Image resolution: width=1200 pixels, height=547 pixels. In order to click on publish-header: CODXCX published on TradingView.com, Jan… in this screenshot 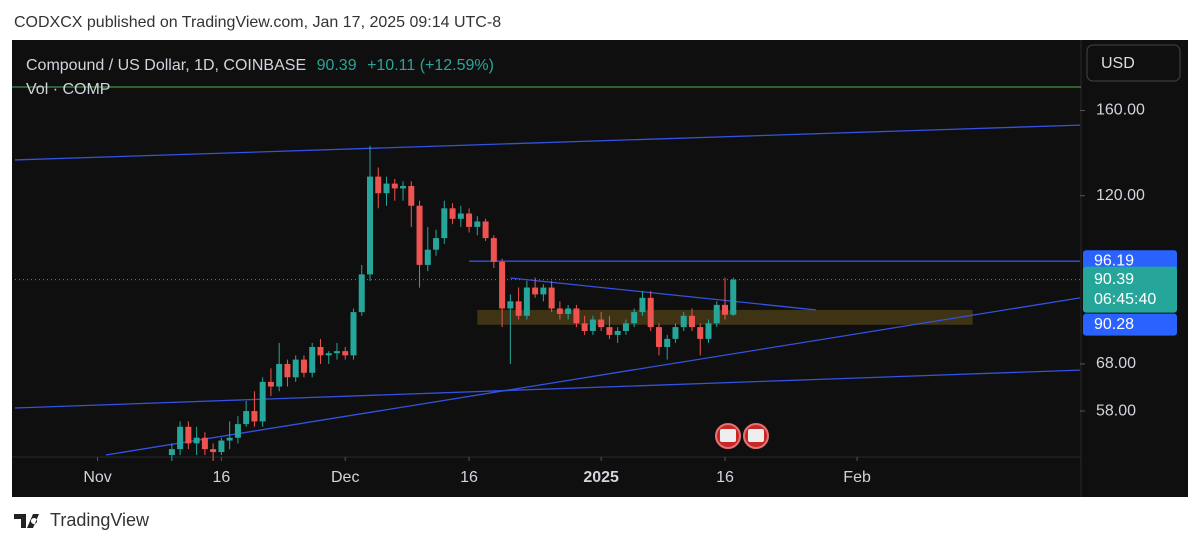, I will do `click(258, 22)`.